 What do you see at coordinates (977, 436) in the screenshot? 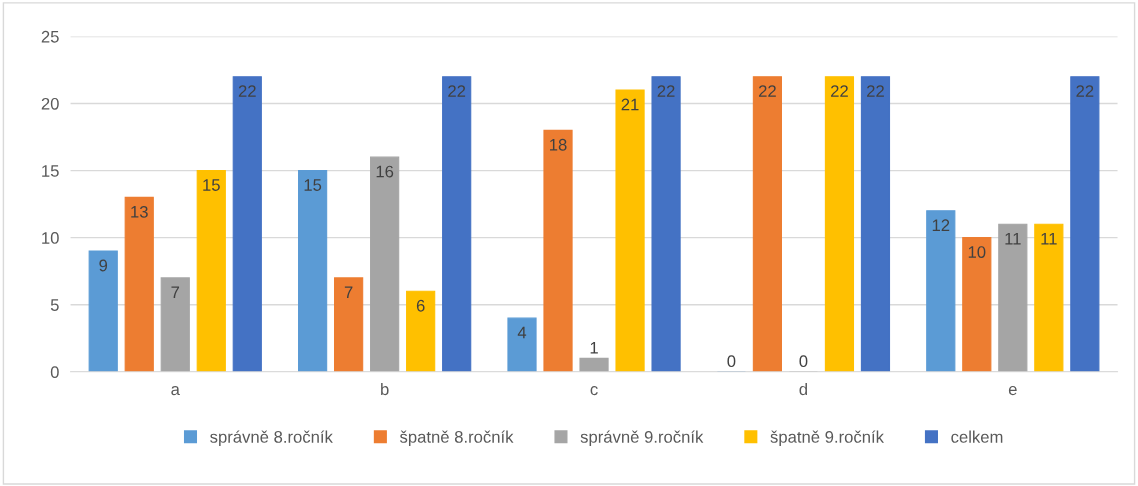
I see `legend-label: celkem` at bounding box center [977, 436].